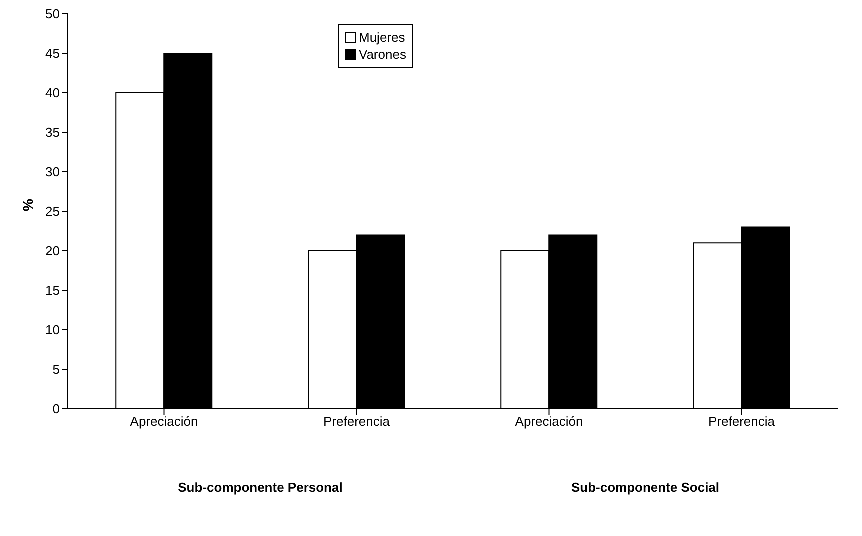 Image resolution: width=862 pixels, height=536 pixels. I want to click on y-axis-title: %, so click(28, 205).